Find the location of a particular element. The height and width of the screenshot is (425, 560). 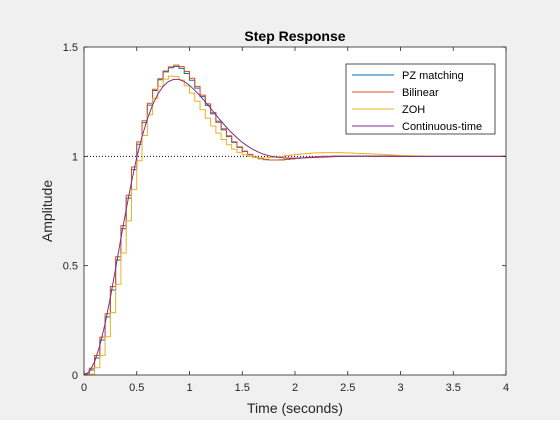

legend-label: PZ matching is located at coordinates (433, 76).